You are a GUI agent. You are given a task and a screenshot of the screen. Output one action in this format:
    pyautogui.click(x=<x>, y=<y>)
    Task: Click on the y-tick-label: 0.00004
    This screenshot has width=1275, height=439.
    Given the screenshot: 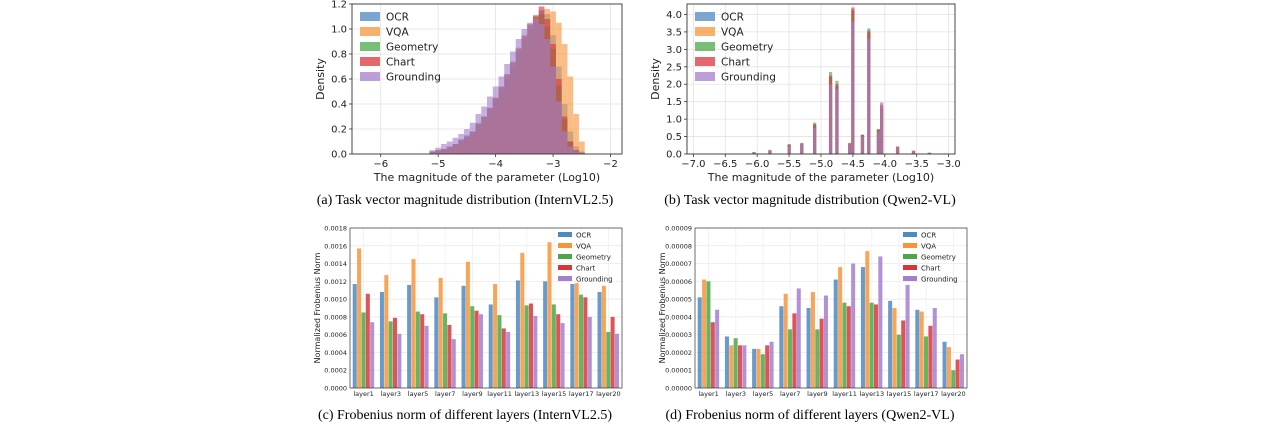 What is the action you would take?
    pyautogui.click(x=678, y=317)
    